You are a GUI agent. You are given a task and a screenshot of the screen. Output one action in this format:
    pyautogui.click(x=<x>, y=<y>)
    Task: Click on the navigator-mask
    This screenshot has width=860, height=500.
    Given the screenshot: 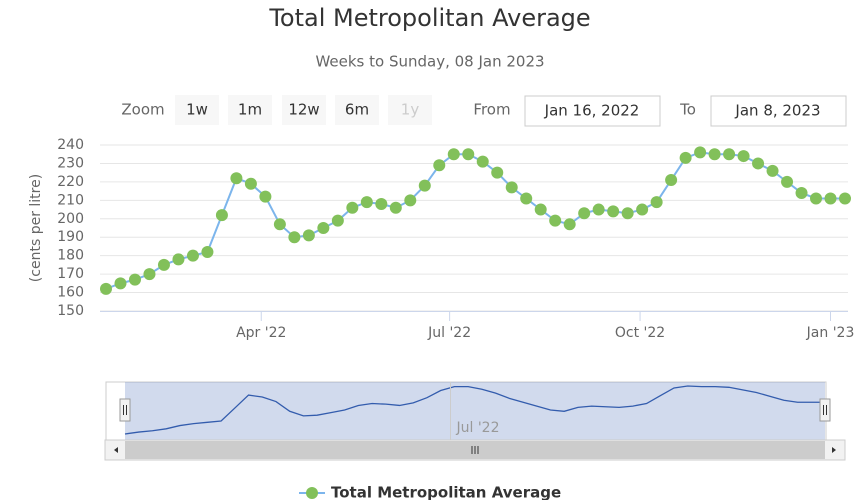 What is the action you would take?
    pyautogui.click(x=475, y=411)
    